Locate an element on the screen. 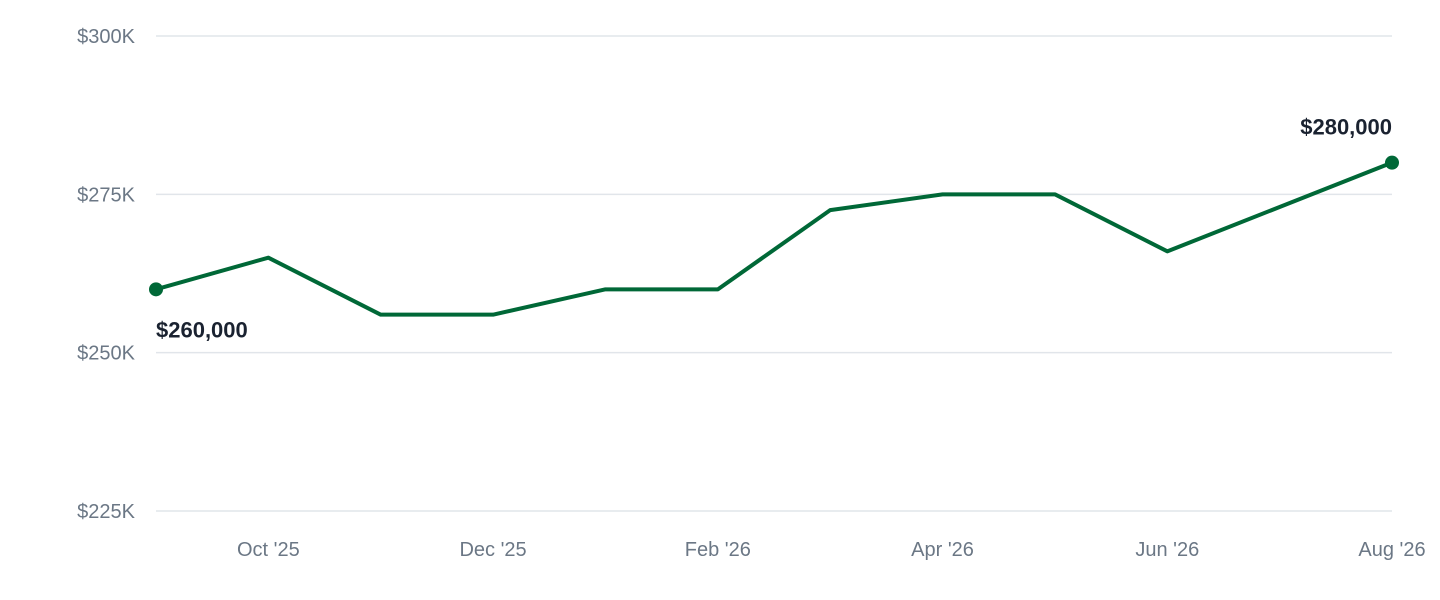 The image size is (1440, 600). x-tick-label: Dec '25 is located at coordinates (492, 550).